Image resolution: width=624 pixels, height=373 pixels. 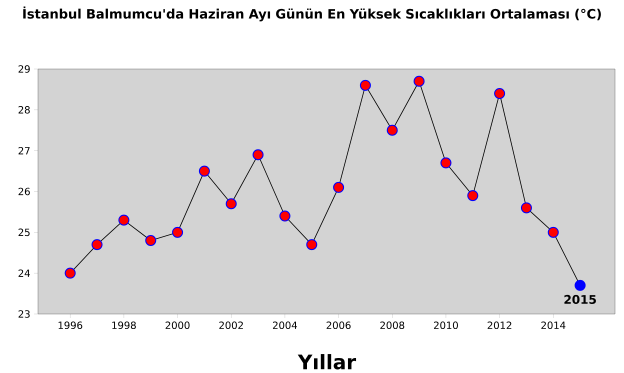 What do you see at coordinates (231, 325) in the screenshot?
I see `x-tick-label: 2002` at bounding box center [231, 325].